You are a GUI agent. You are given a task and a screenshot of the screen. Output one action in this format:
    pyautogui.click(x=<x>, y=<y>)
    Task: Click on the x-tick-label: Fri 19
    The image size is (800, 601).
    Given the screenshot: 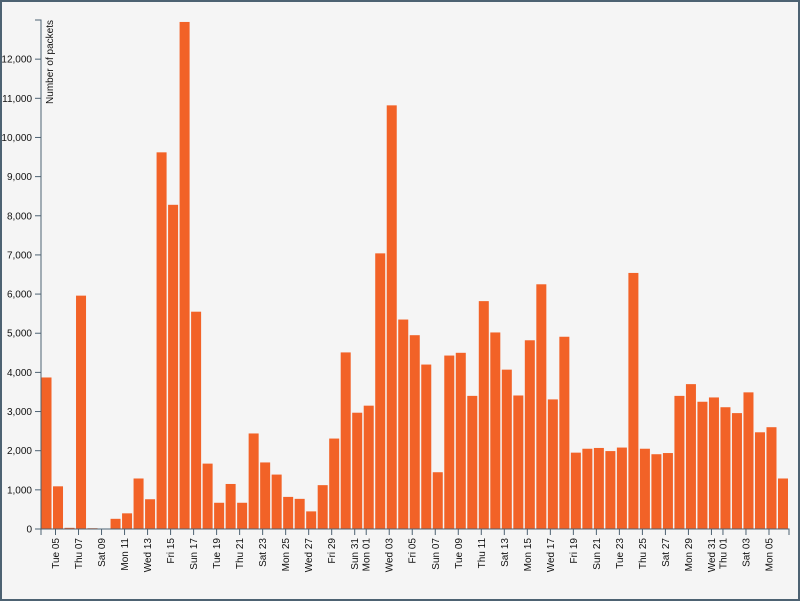 What is the action you would take?
    pyautogui.click(x=574, y=551)
    